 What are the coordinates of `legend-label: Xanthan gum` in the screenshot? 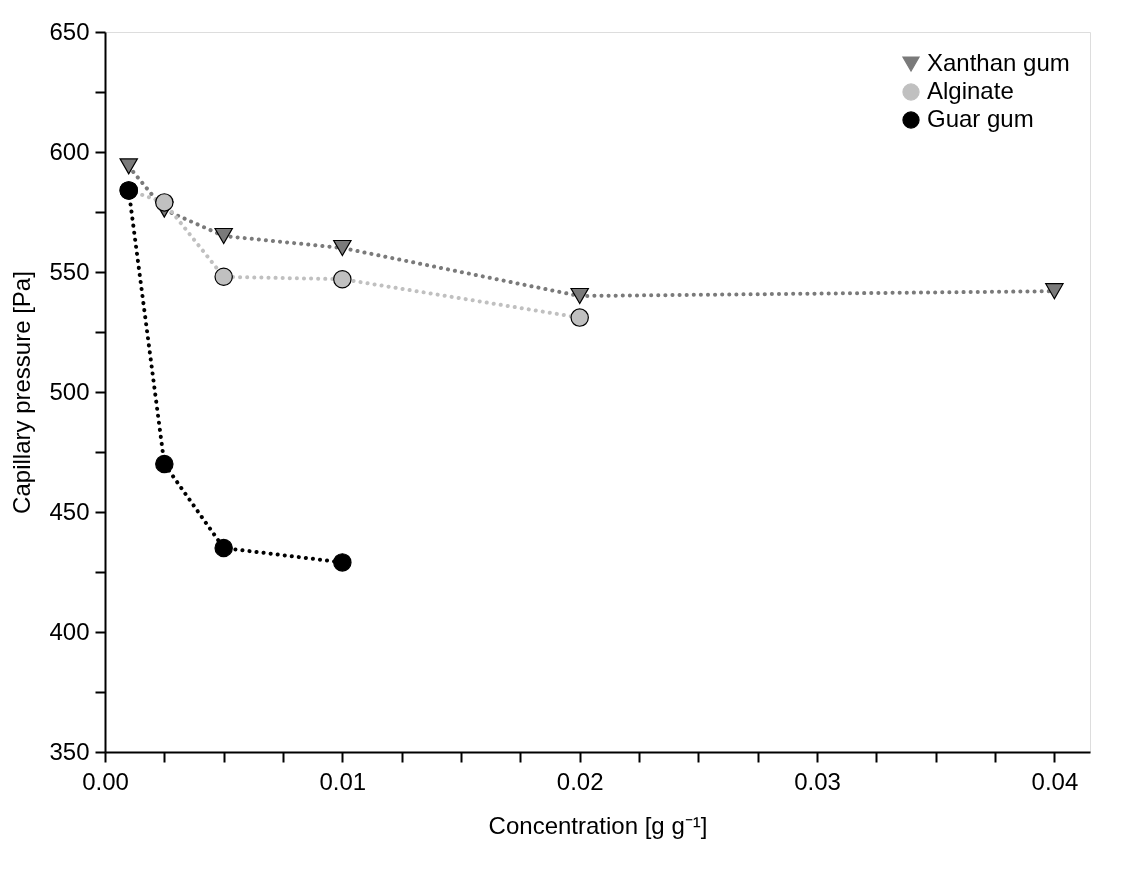 It's located at (998, 62).